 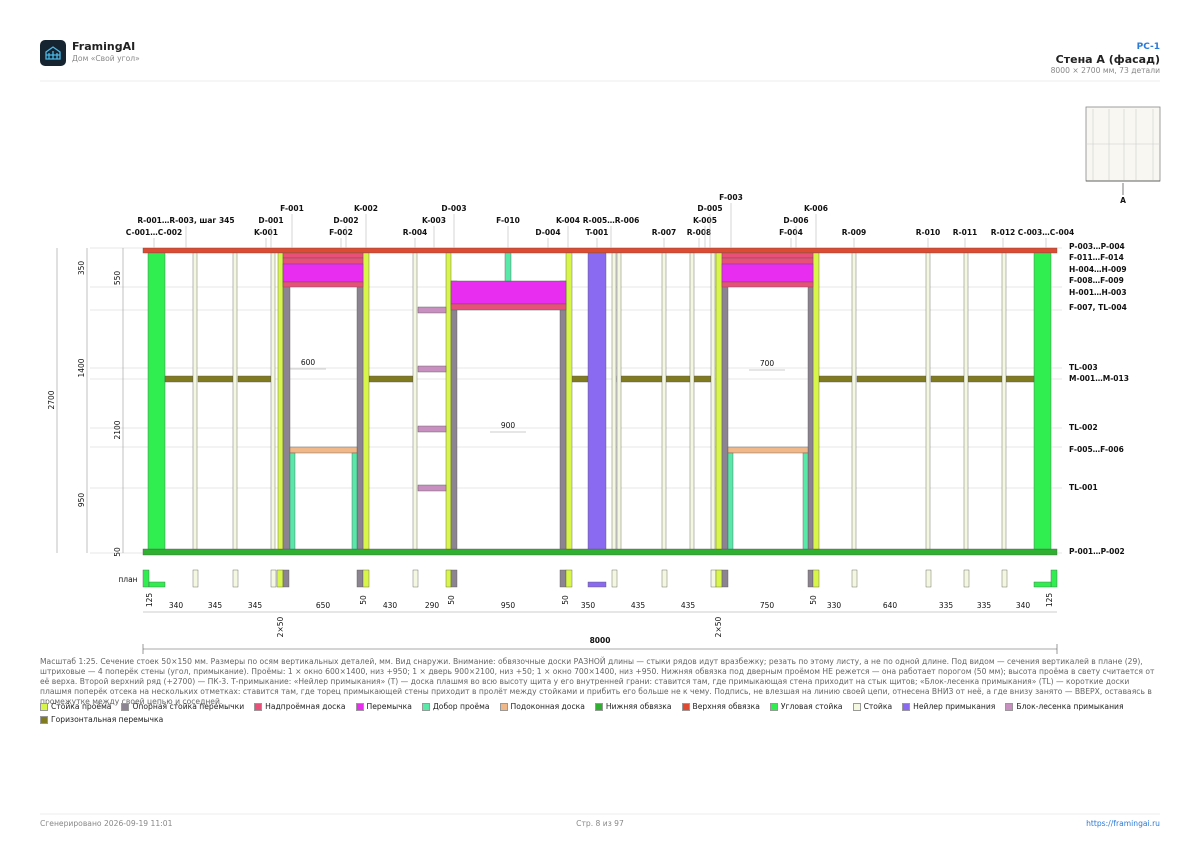 I want to click on member-label: K-006, so click(x=816, y=208).